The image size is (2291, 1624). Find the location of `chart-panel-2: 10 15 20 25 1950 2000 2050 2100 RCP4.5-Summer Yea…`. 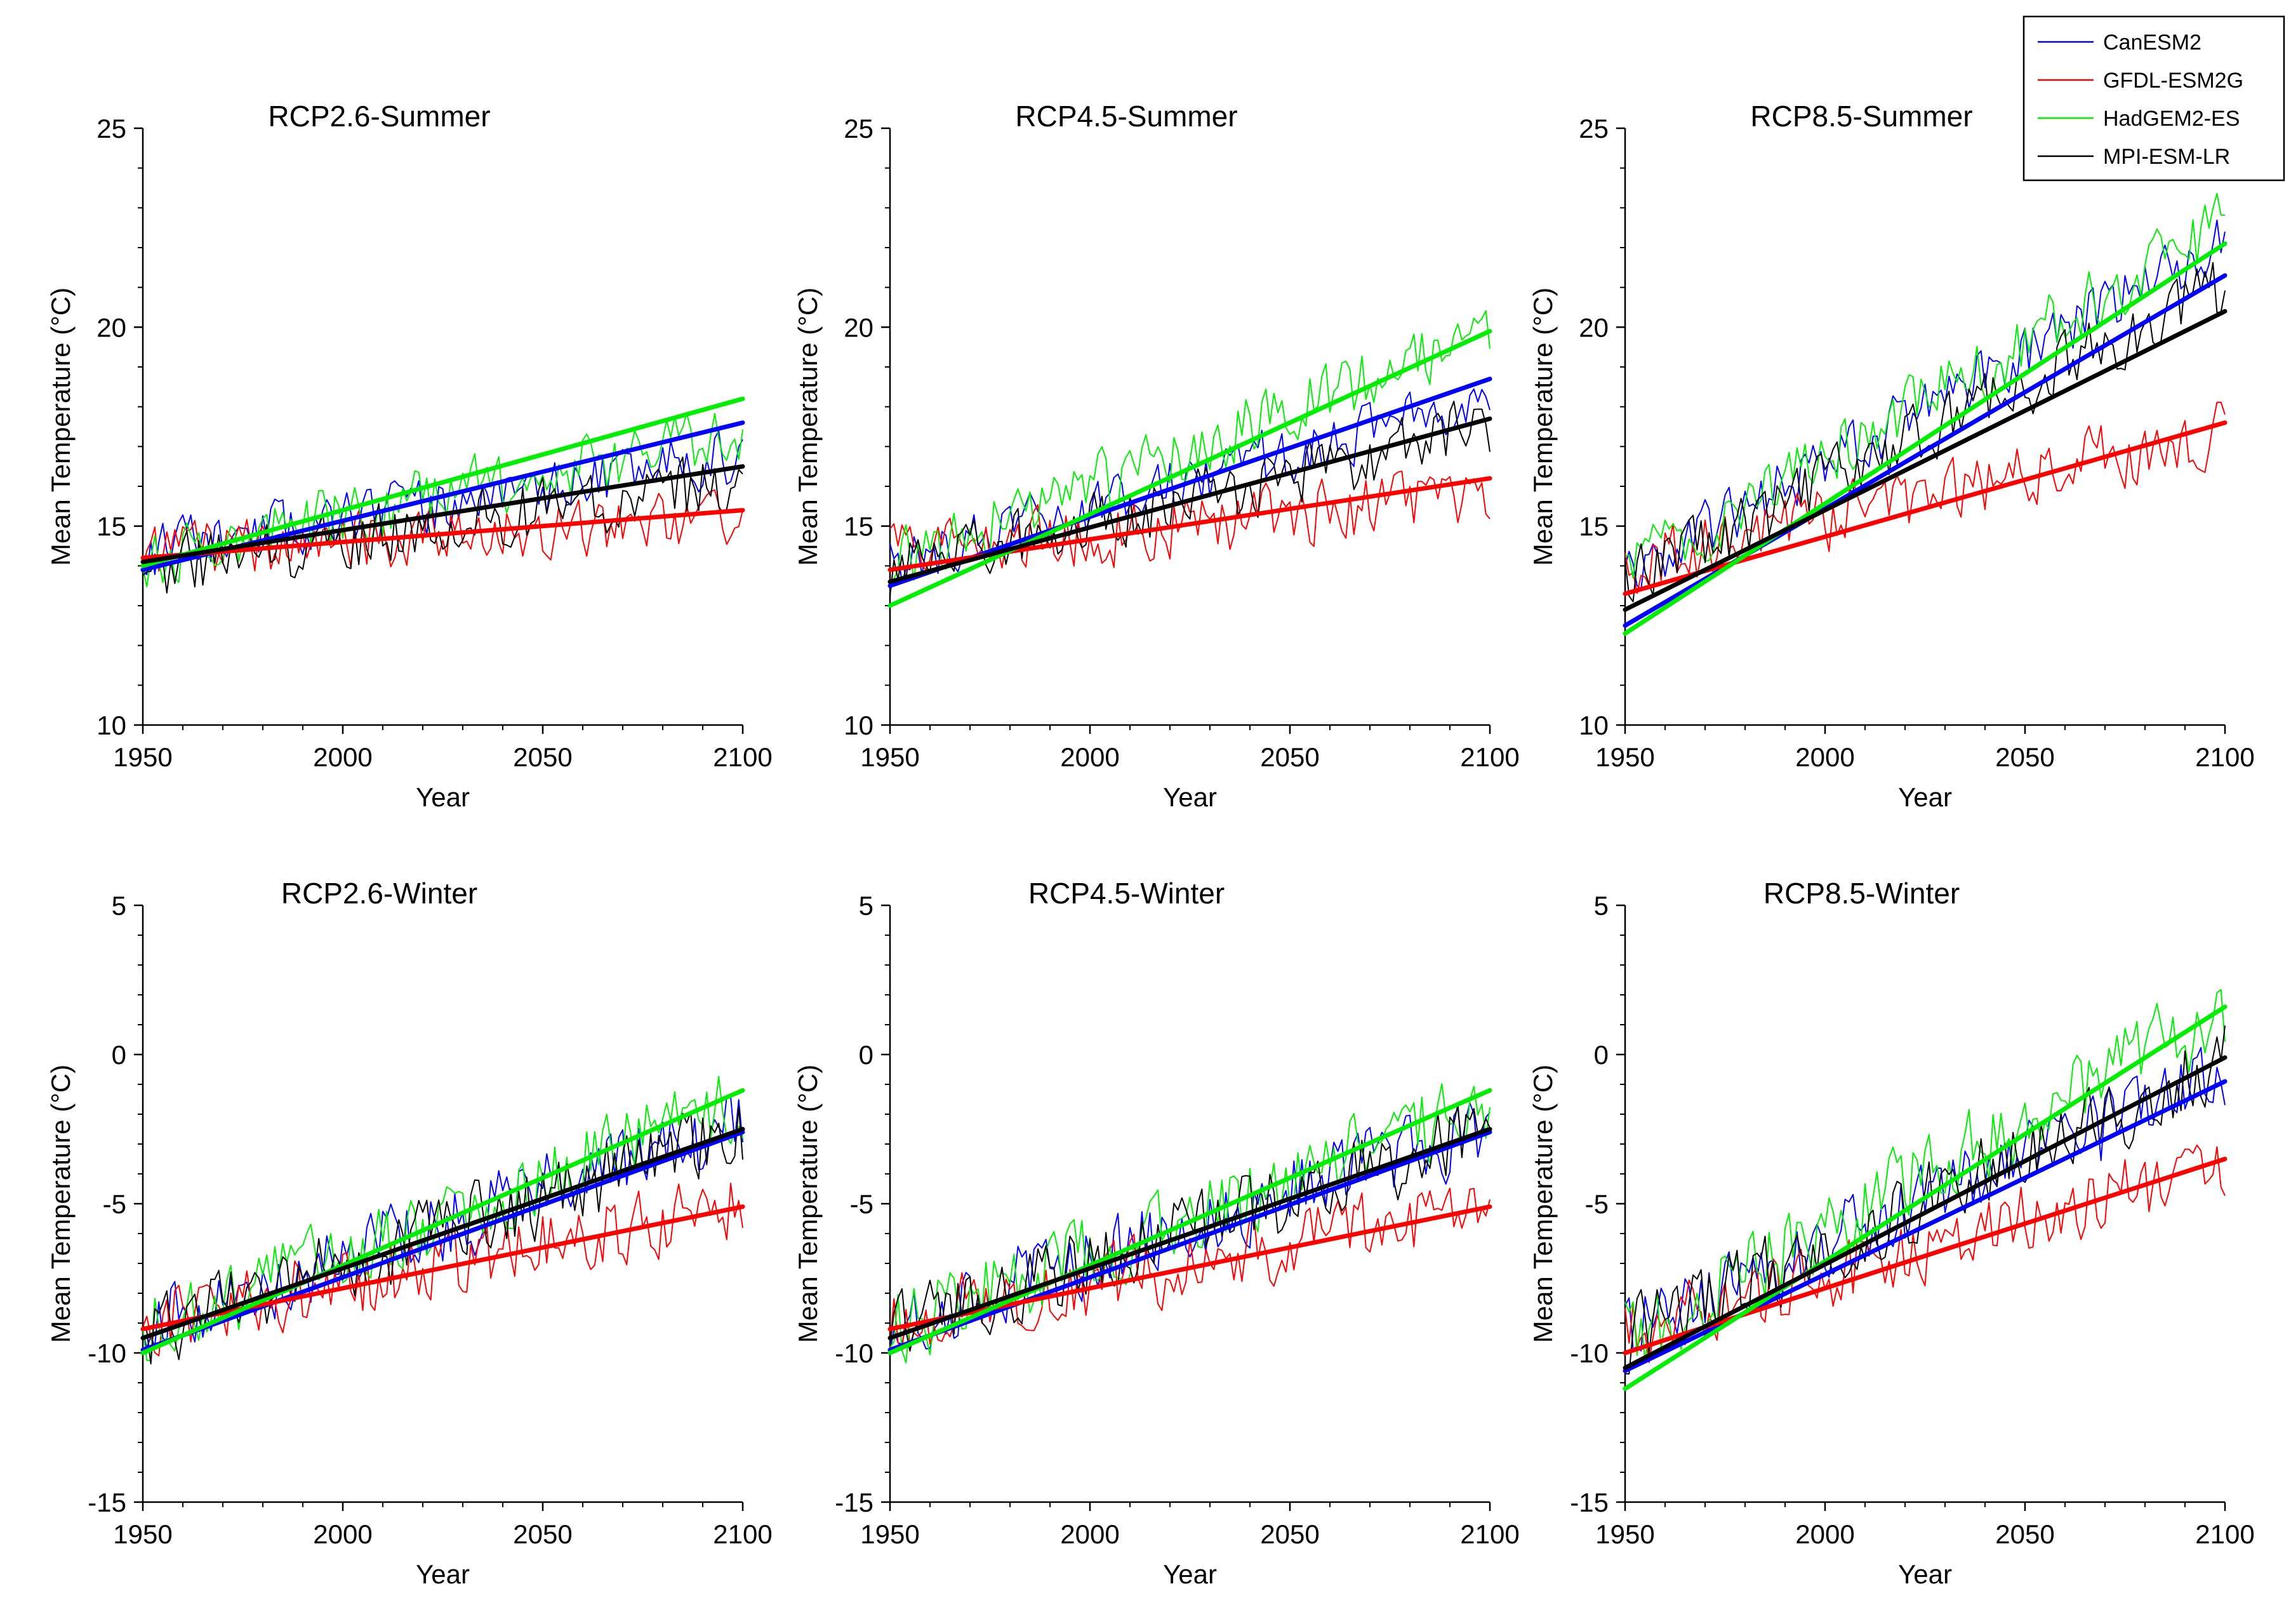

chart-panel-2: 10 15 20 25 1950 2000 2050 2100 RCP4.5-Summer Yea… is located at coordinates (1156, 456).